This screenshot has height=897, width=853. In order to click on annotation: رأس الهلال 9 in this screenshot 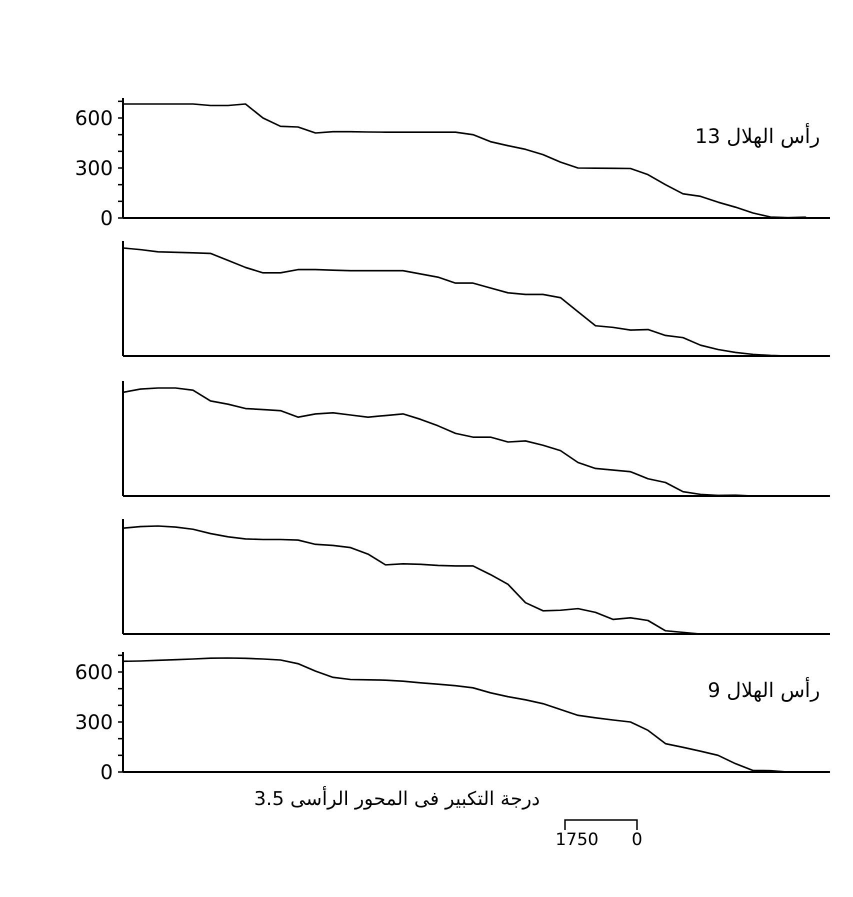, I will do `click(764, 689)`.